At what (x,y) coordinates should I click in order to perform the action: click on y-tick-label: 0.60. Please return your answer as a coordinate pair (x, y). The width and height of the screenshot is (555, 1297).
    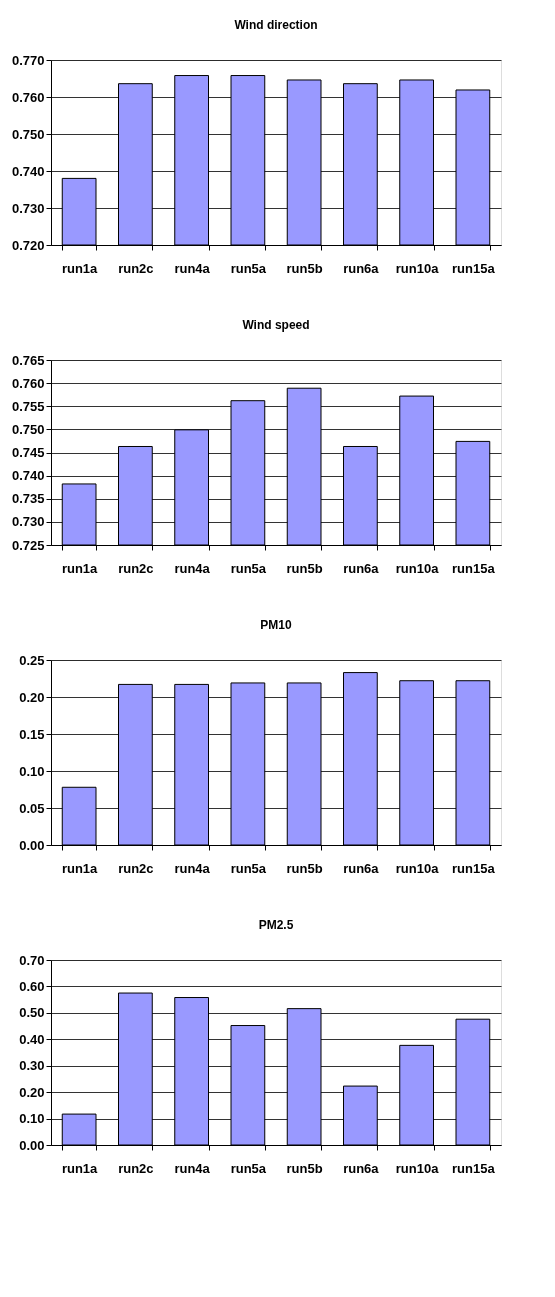
    Looking at the image, I should click on (32, 986).